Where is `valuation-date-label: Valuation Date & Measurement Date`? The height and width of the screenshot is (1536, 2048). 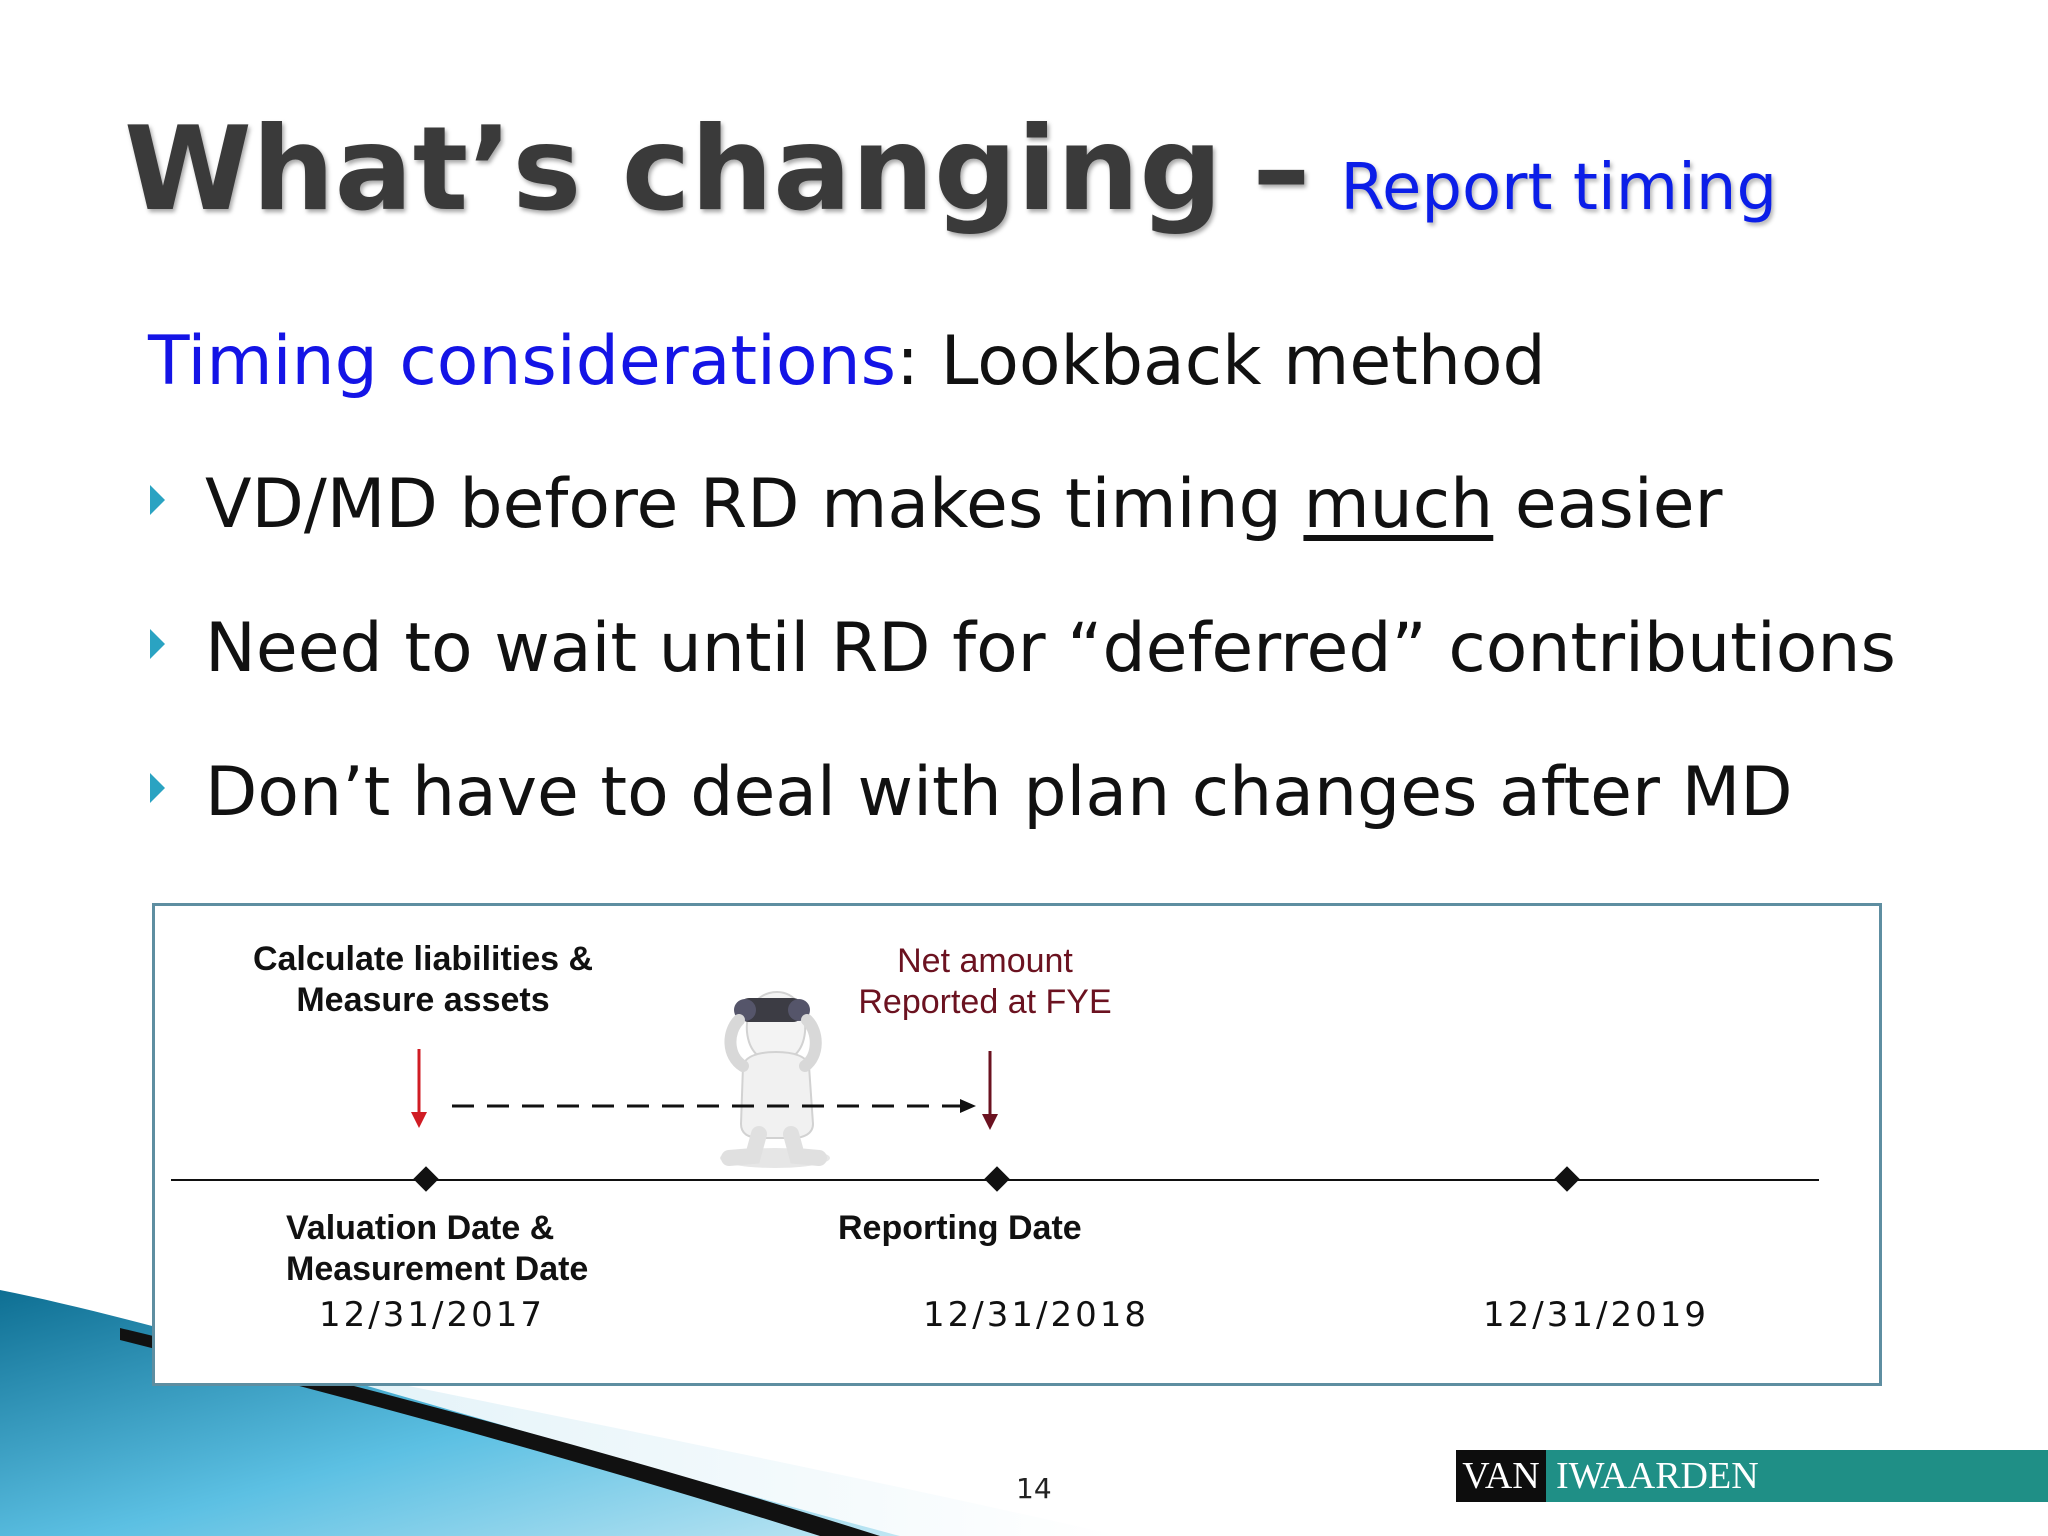
valuation-date-label: Valuation Date & Measurement Date is located at coordinates (437, 1249).